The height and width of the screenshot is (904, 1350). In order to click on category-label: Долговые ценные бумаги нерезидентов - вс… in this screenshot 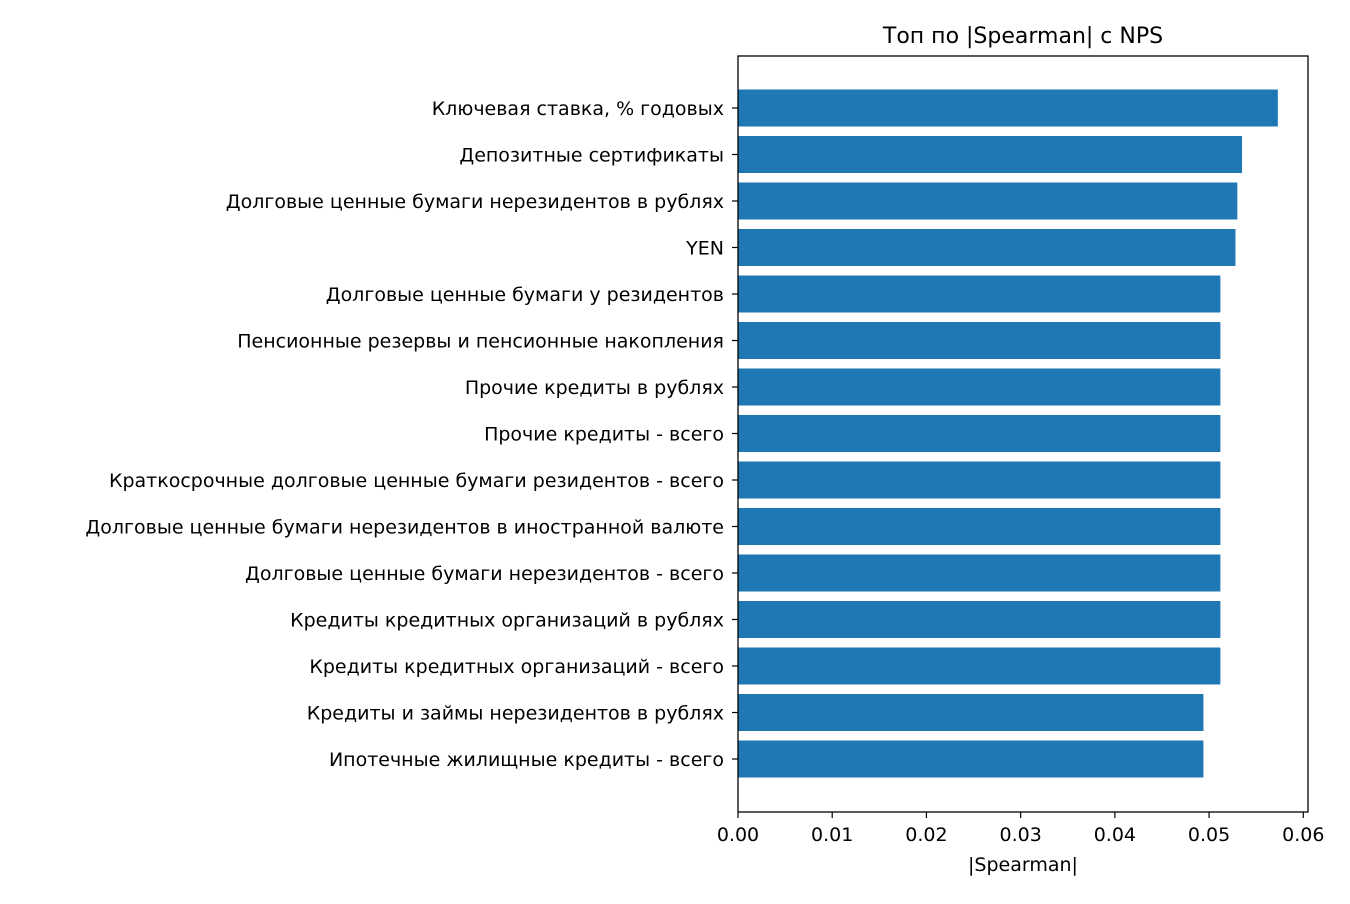, I will do `click(484, 574)`.